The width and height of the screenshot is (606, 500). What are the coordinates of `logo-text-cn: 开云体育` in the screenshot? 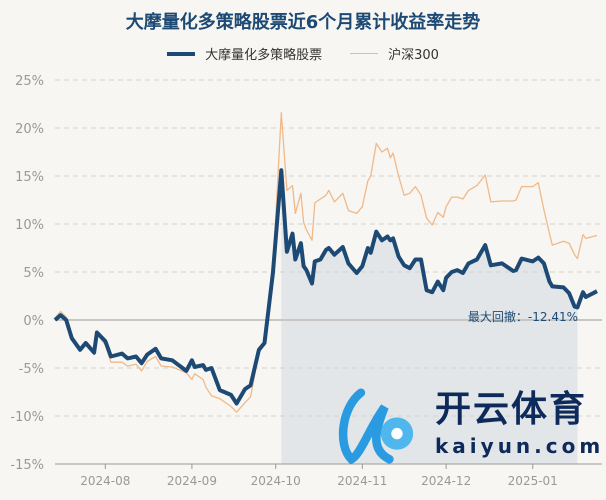 It's located at (511, 409).